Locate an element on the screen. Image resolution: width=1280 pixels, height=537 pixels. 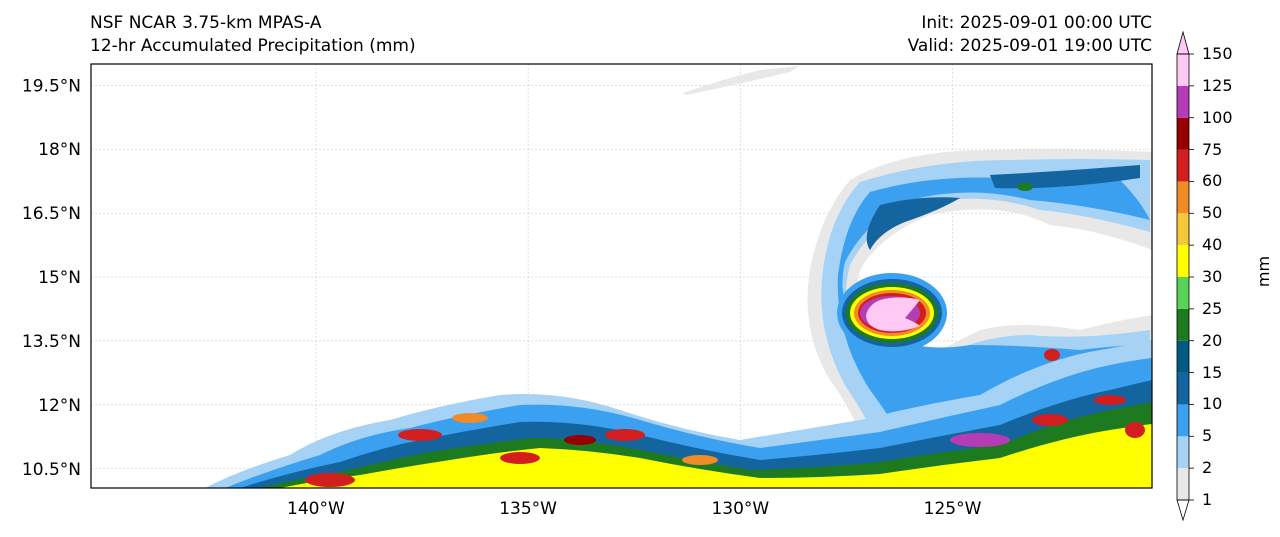
init-time: Init: 2025-09-01 00:00 UTC is located at coordinates (1036, 23).